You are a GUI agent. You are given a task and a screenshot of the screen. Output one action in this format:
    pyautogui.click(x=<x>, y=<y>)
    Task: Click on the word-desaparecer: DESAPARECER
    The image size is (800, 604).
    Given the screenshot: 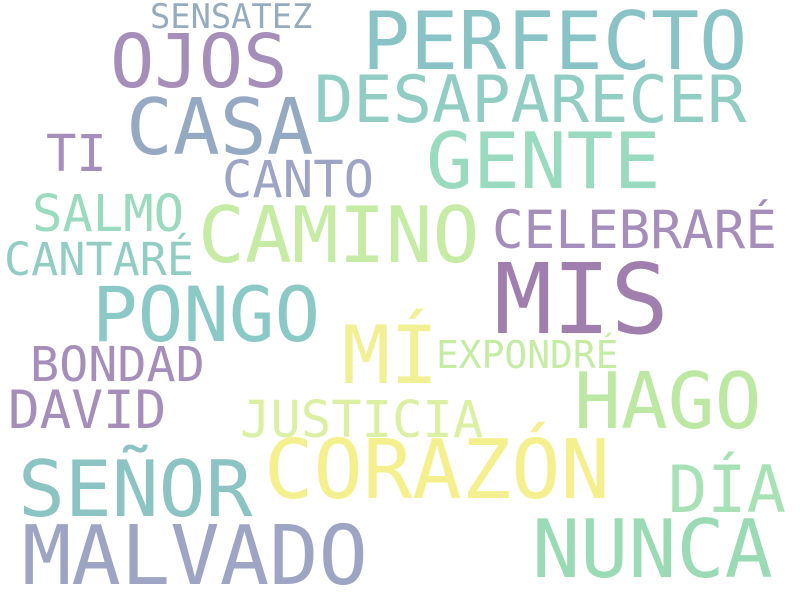 What is the action you would take?
    pyautogui.click(x=530, y=100)
    